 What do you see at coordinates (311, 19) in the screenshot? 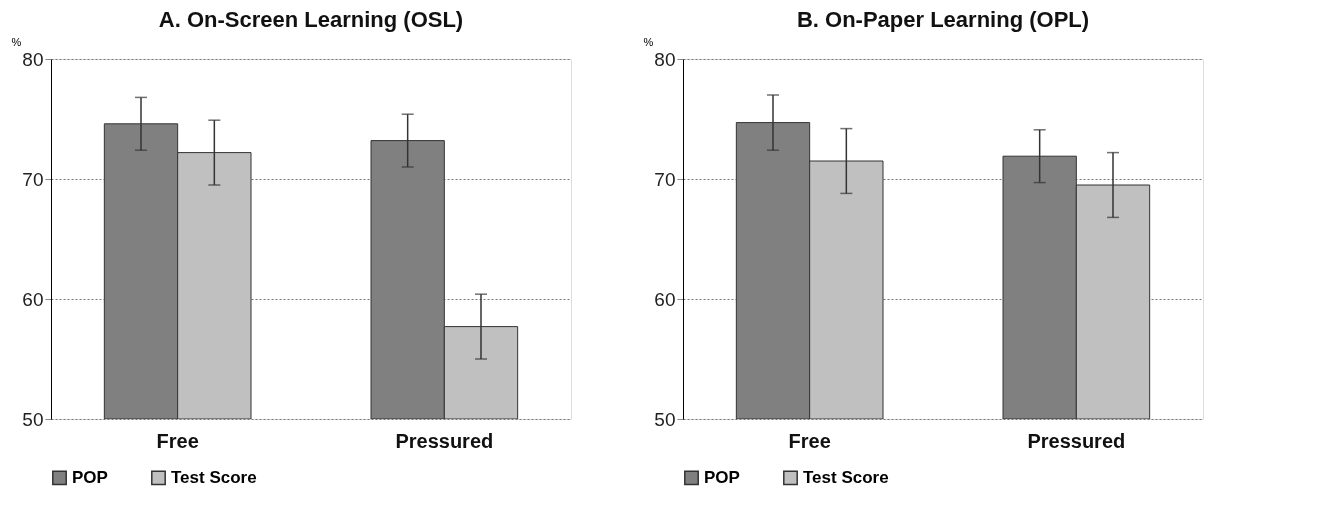
I see `chart-title: A. On-Screen Learning (OSL)` at bounding box center [311, 19].